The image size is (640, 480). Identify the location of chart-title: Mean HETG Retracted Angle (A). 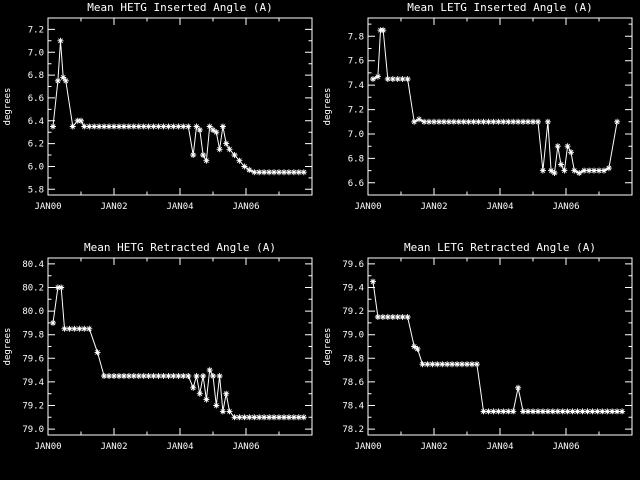
(180, 247).